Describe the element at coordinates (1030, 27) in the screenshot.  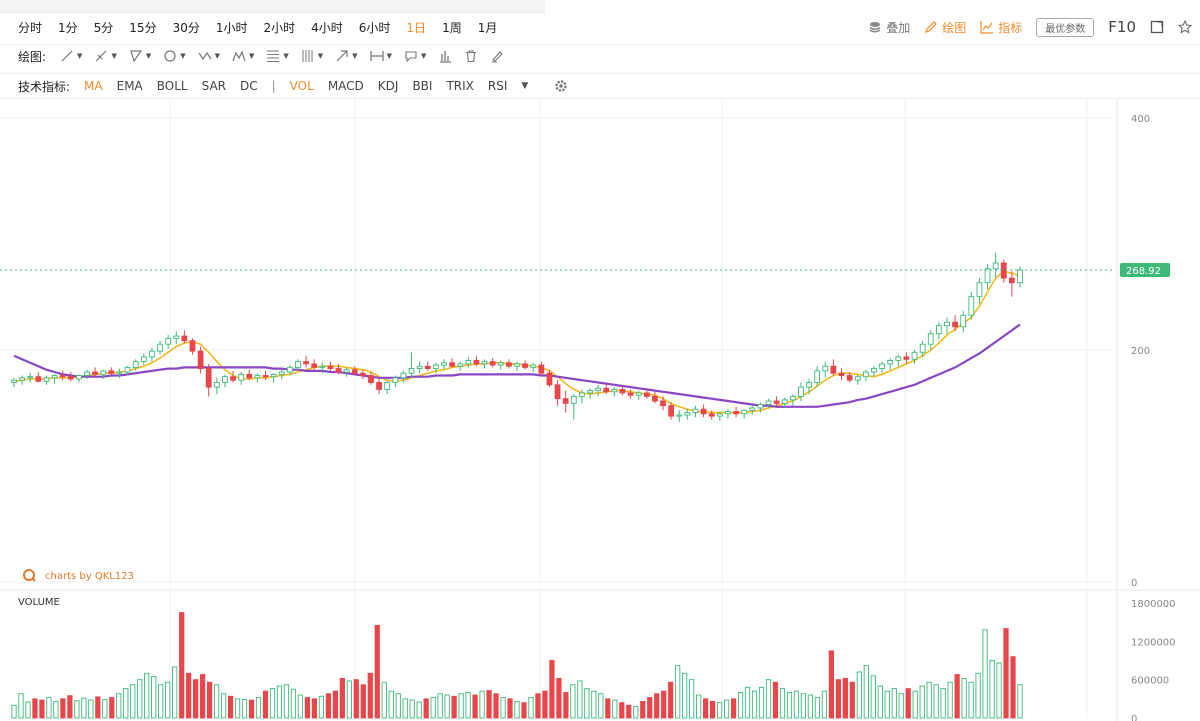
I see `right-toolbar: 叠加 绘图 指标 最优参数 F10` at that location.